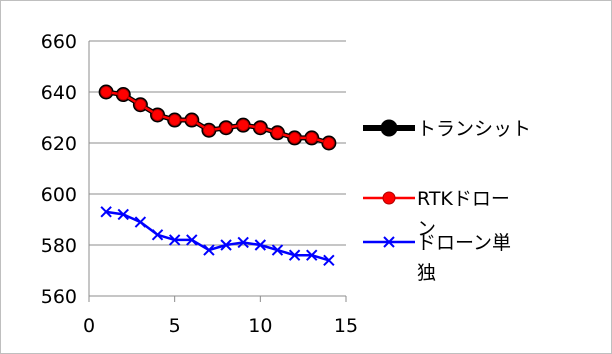  I want to click on legend-label-line: ン, so click(426, 229).